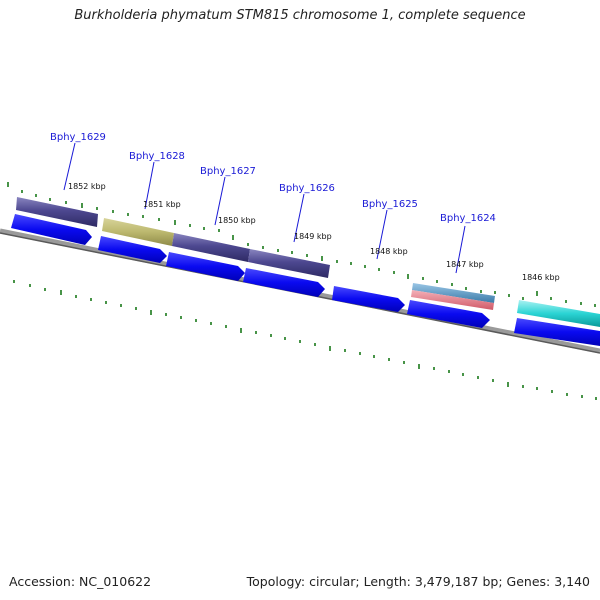 The height and width of the screenshot is (600, 600). Describe the element at coordinates (313, 236) in the screenshot. I see `position-label: 1849 kbp` at that location.